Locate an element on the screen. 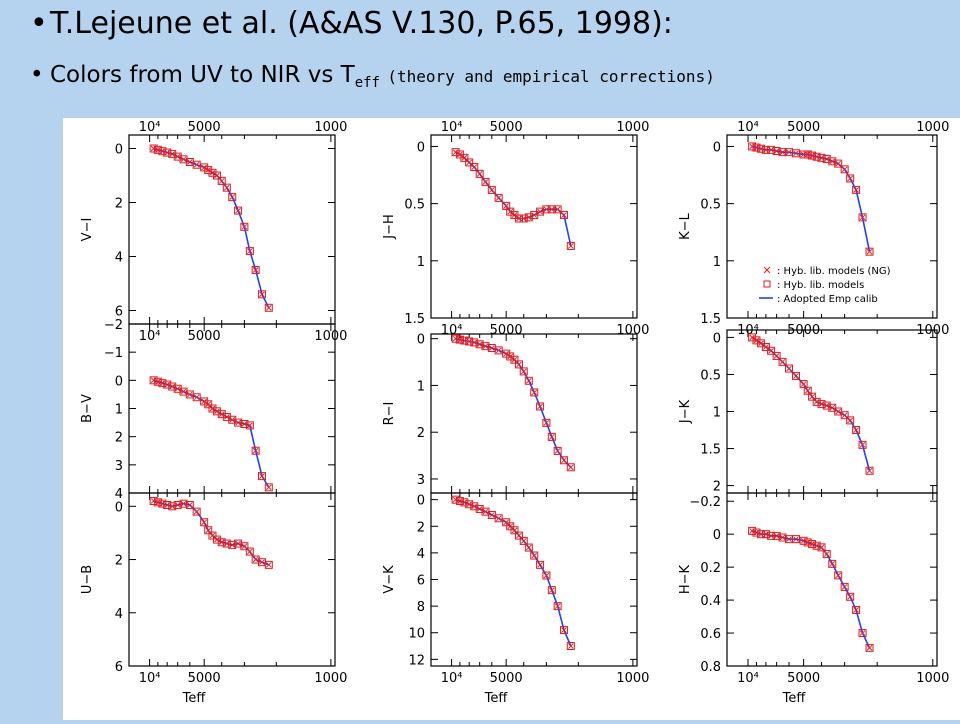  y-tick-label: 0.2 is located at coordinates (710, 568).